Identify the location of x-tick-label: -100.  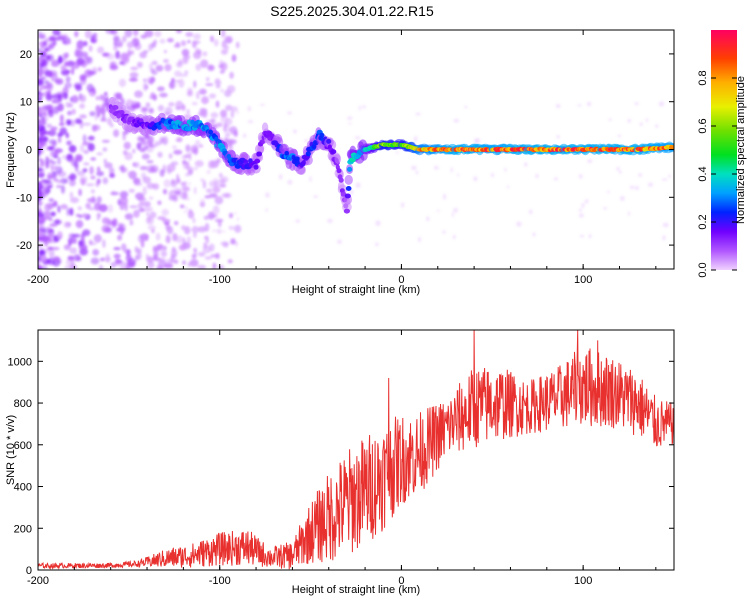
(220, 581).